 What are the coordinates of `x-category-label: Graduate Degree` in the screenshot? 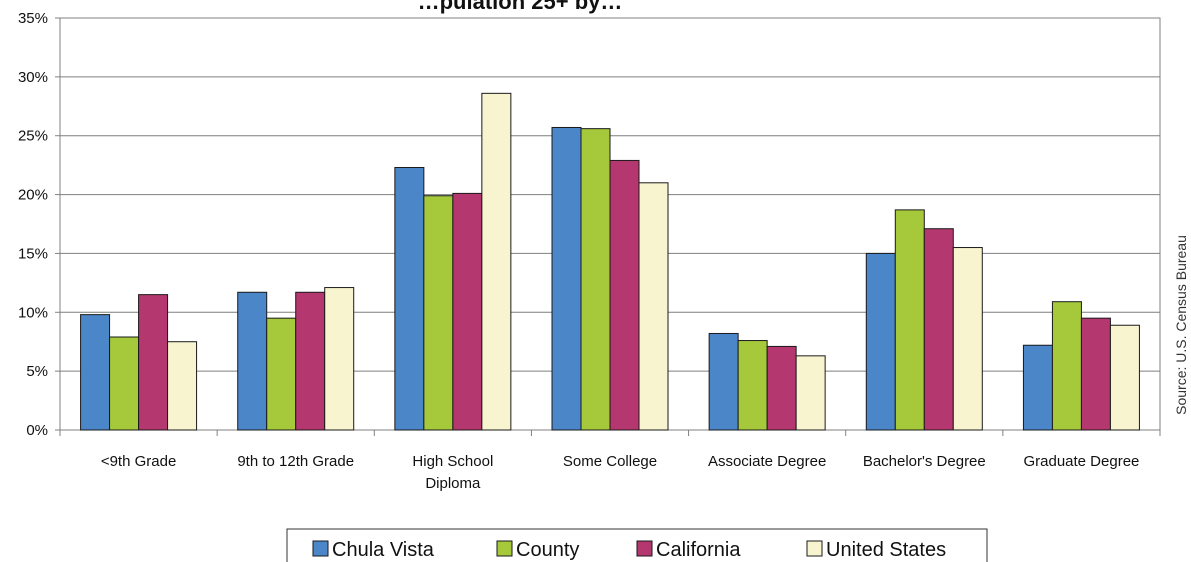 It's located at (1081, 461).